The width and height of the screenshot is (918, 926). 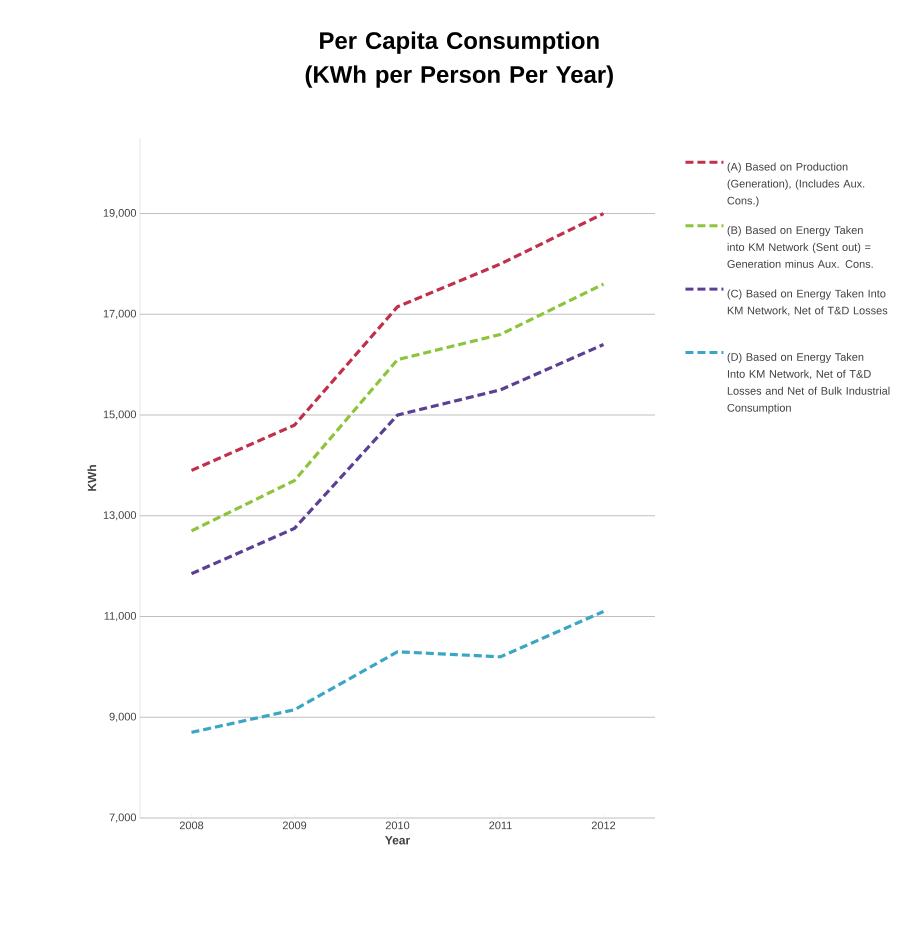 What do you see at coordinates (397, 840) in the screenshot?
I see `x-axis-title: Year` at bounding box center [397, 840].